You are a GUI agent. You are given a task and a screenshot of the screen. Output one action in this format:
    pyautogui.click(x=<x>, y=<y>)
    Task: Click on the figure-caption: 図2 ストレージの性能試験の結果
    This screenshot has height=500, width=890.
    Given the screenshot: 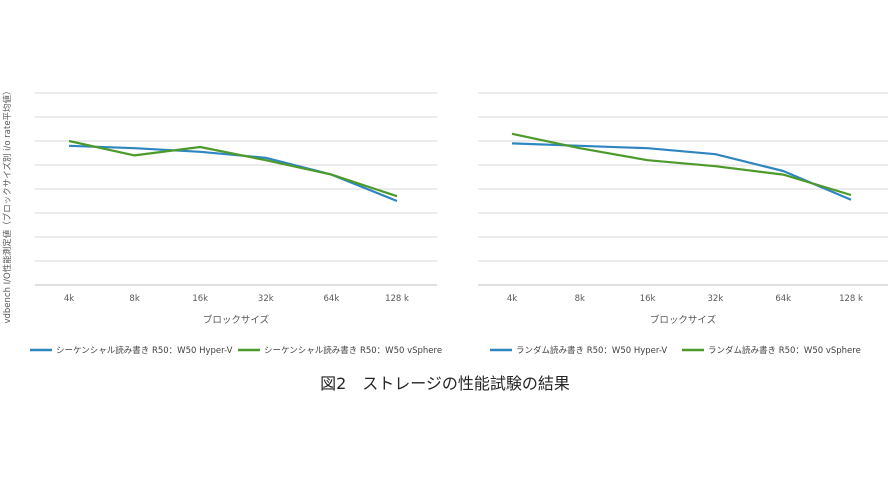 What is the action you would take?
    pyautogui.click(x=445, y=383)
    